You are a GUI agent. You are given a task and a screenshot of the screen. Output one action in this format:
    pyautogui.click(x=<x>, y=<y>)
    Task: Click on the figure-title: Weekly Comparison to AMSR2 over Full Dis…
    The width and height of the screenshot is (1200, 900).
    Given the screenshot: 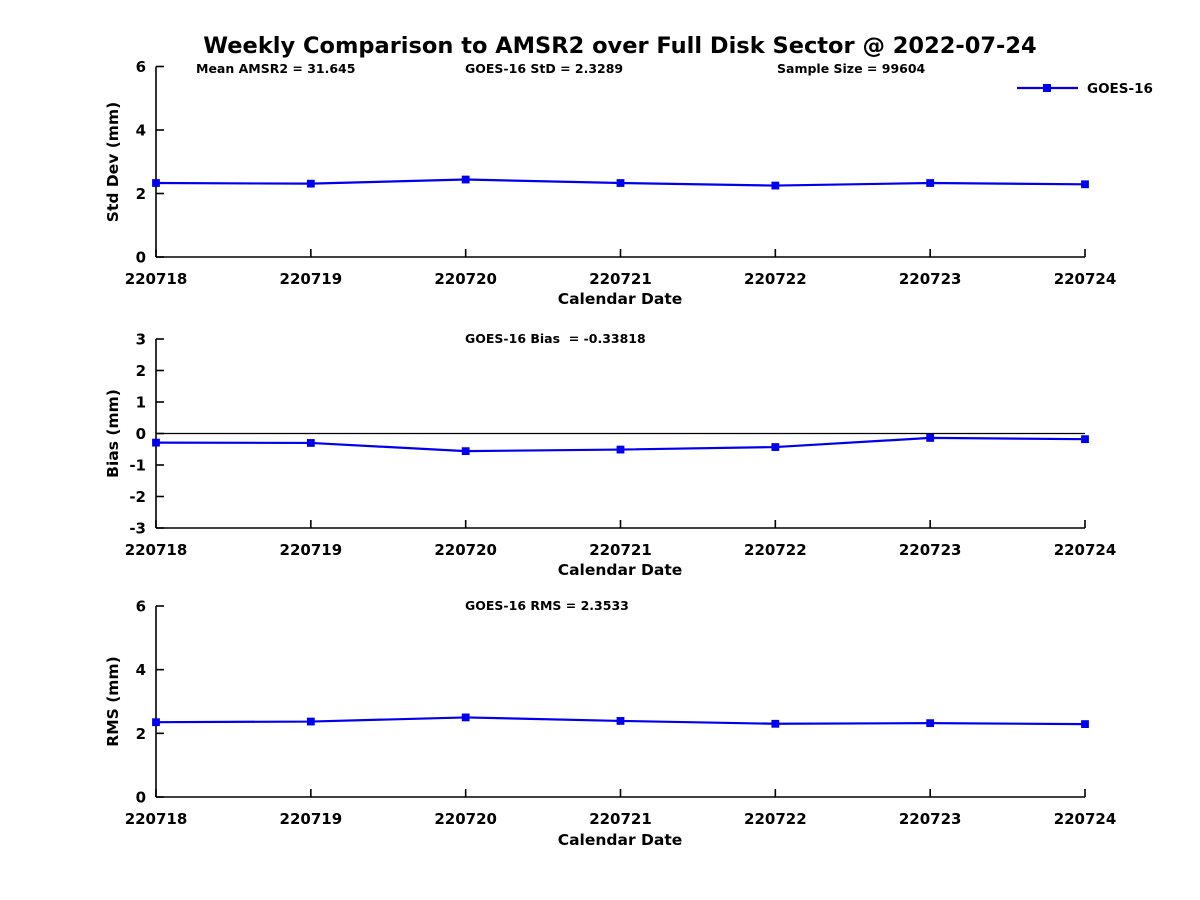 What is the action you would take?
    pyautogui.click(x=619, y=46)
    